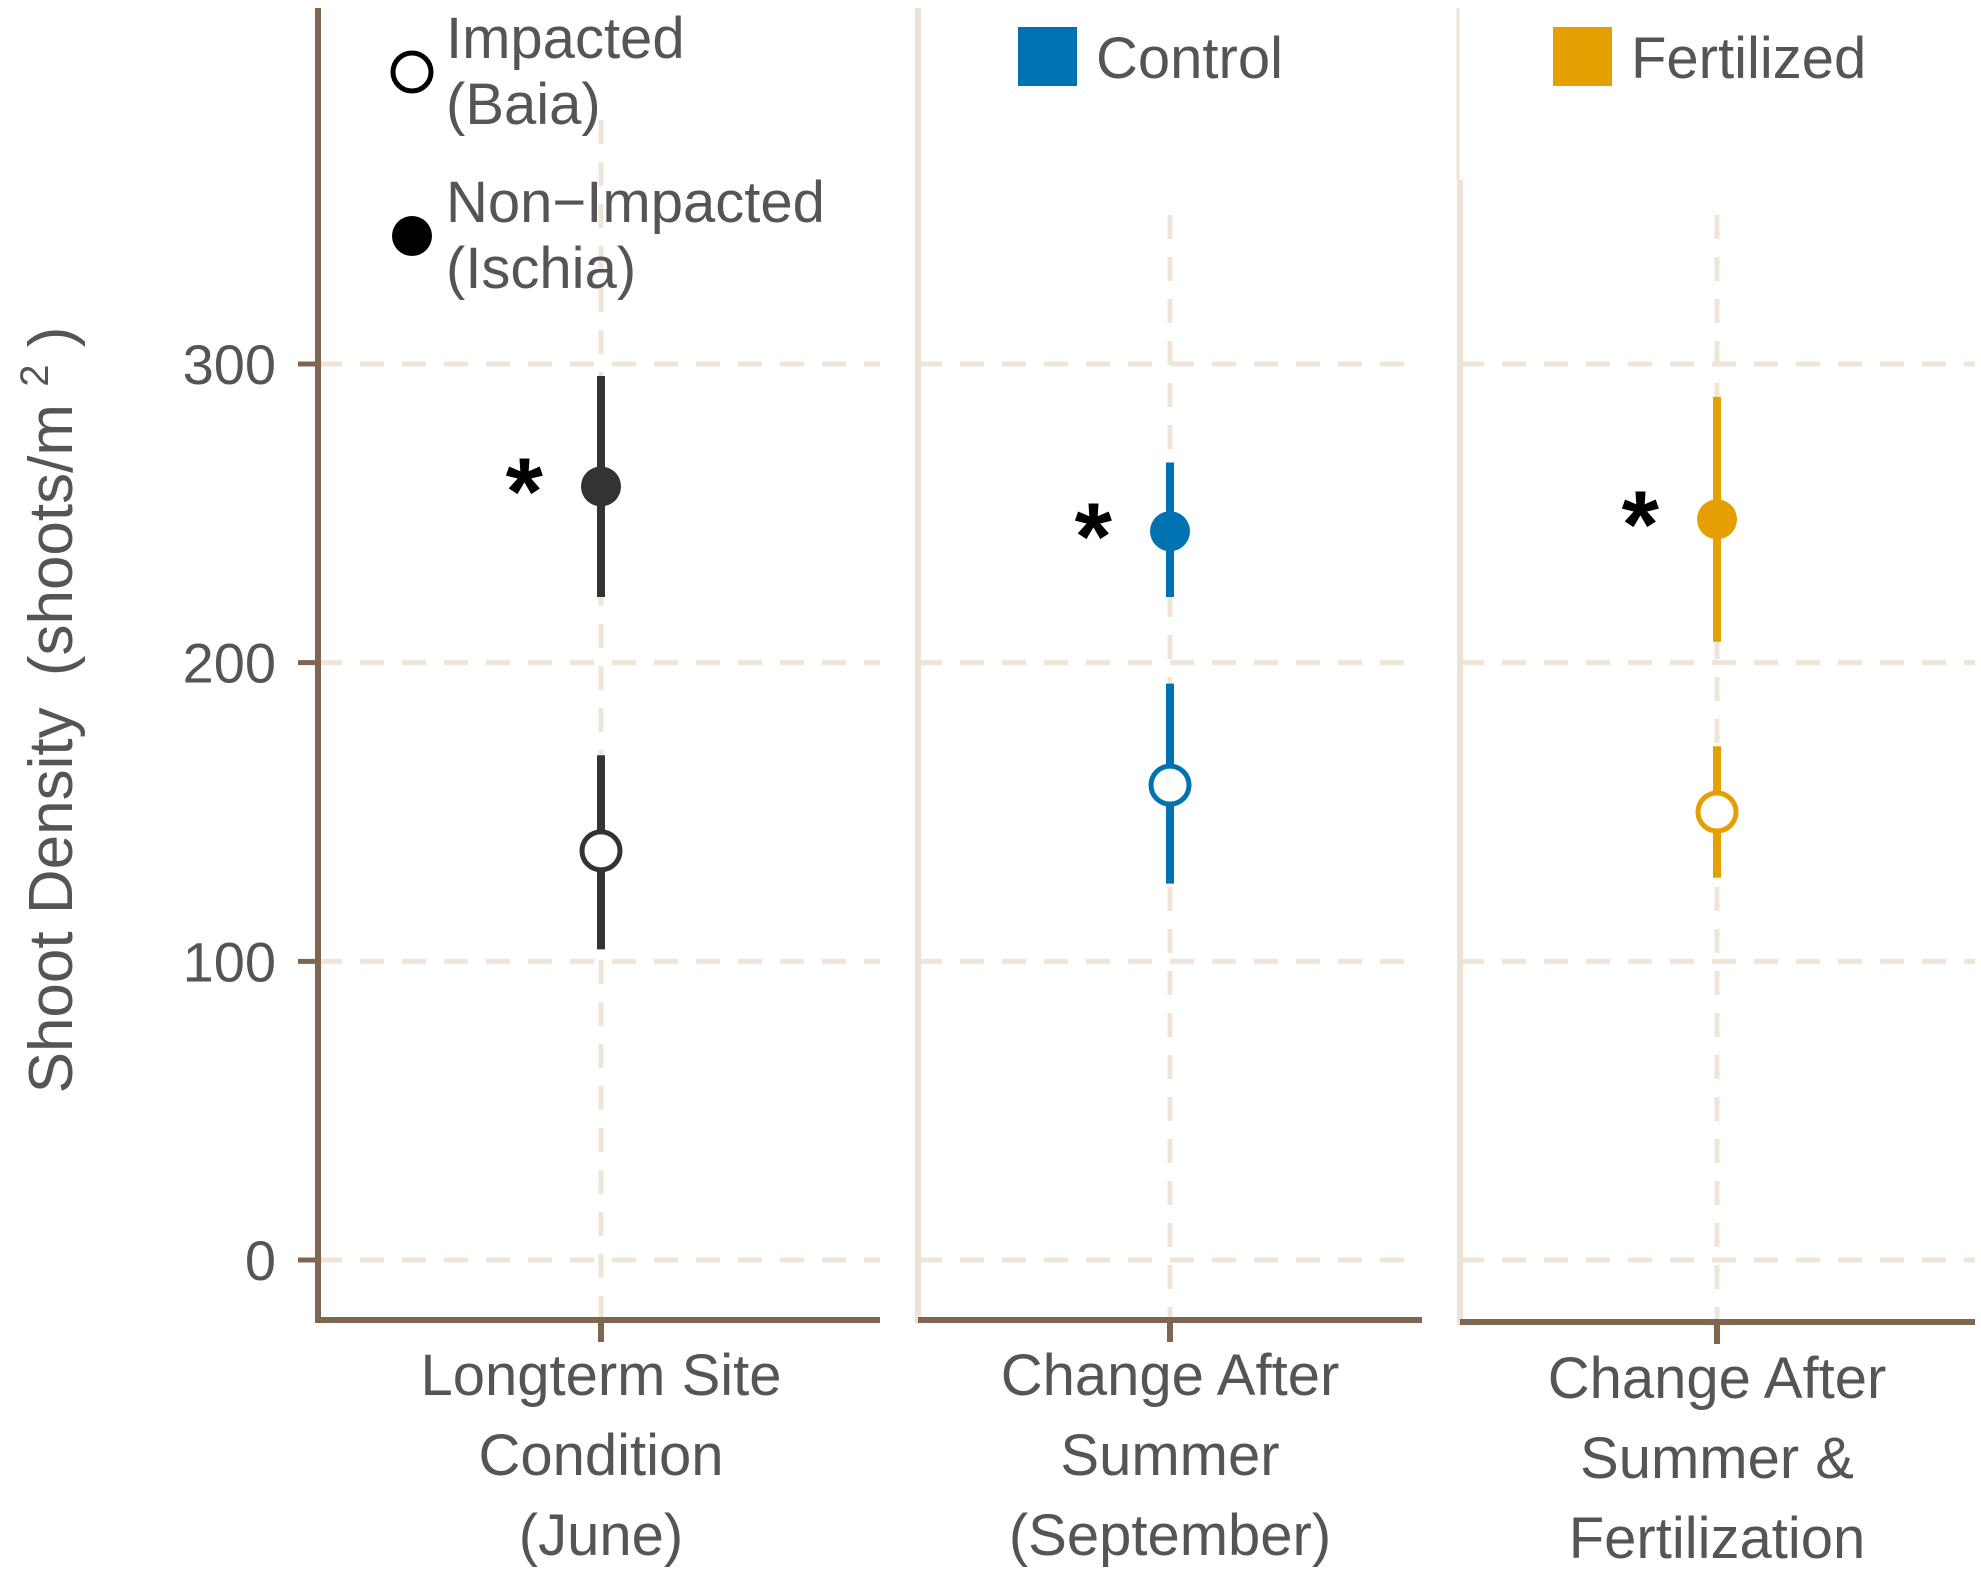  What do you see at coordinates (1170, 531) in the screenshot?
I see `point-panel-2-filled` at bounding box center [1170, 531].